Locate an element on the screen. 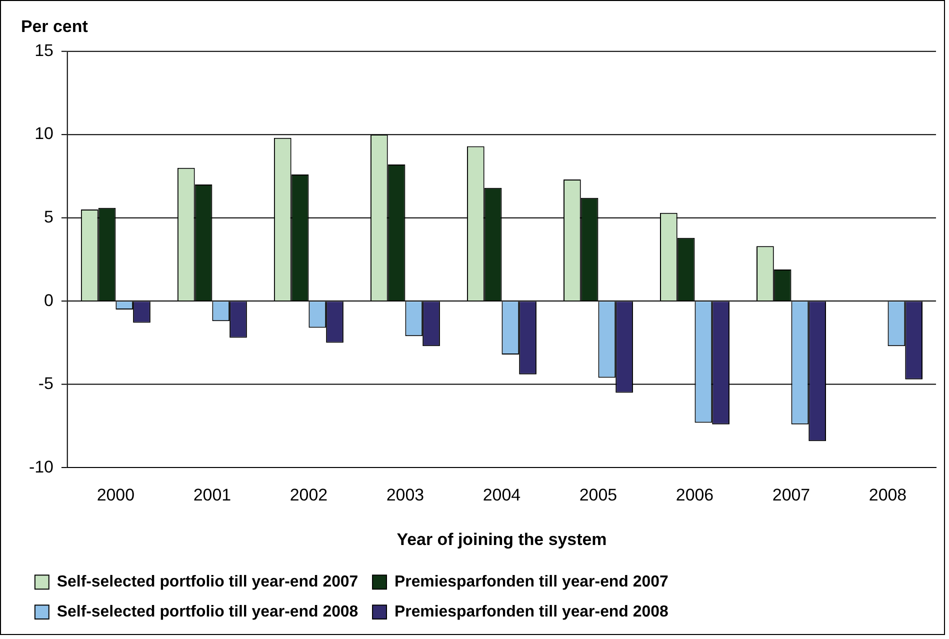 Image resolution: width=949 pixels, height=639 pixels. legend-label: Premiesparfonden till year-end 2007 is located at coordinates (531, 582).